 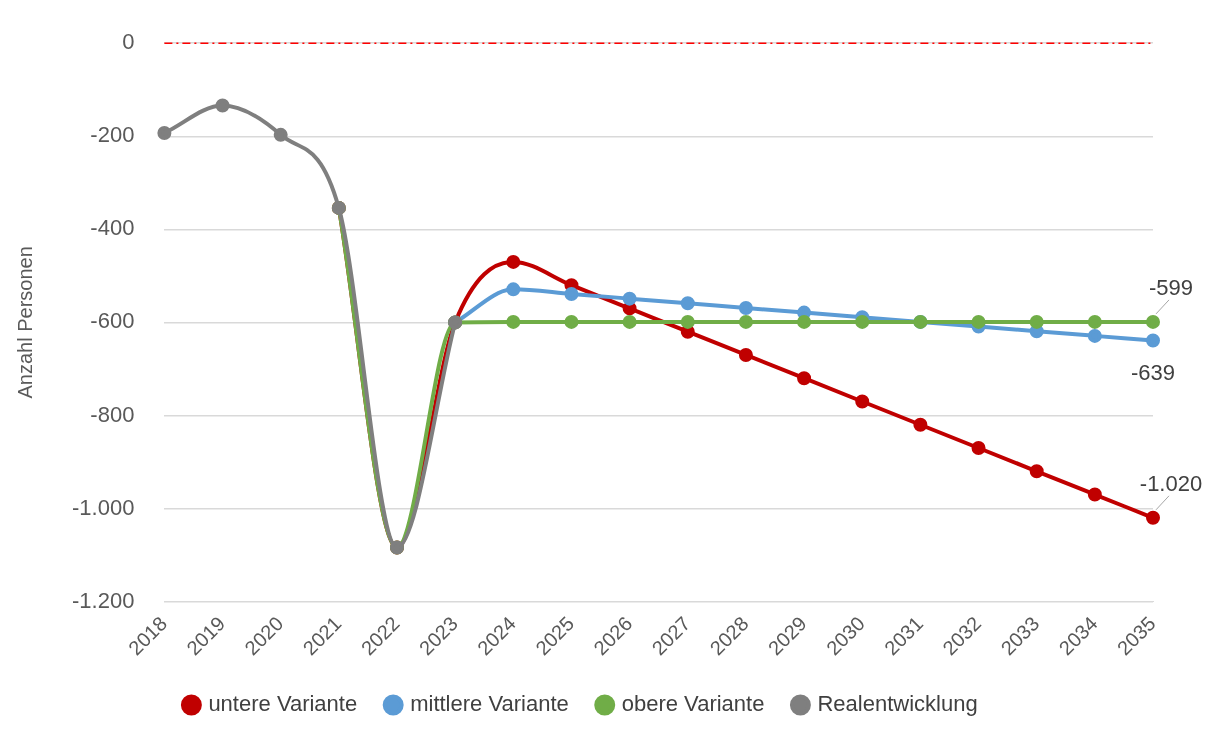 I want to click on y-tick-label: -200, so click(x=112, y=135).